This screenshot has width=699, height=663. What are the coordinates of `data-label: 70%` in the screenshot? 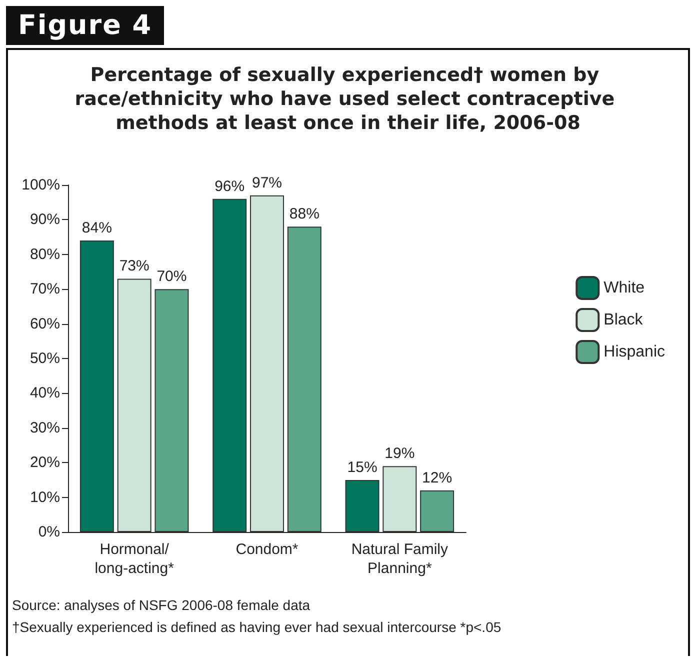 It's located at (171, 277).